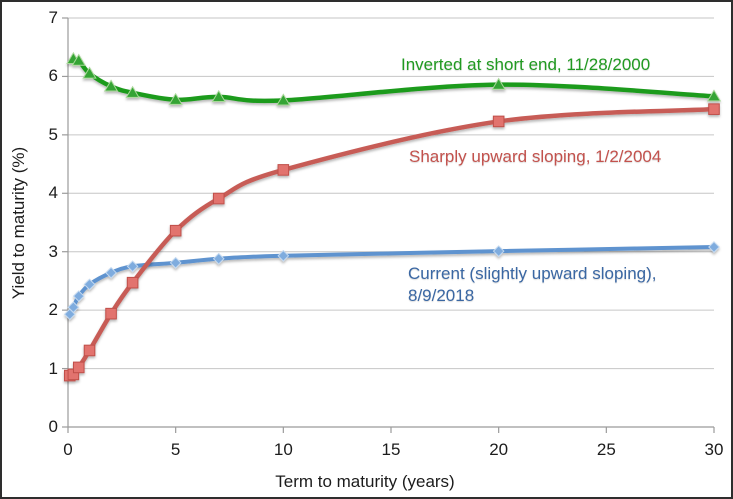 Image resolution: width=733 pixels, height=499 pixels. What do you see at coordinates (391, 281) in the screenshot?
I see `series-8/9/2018` at bounding box center [391, 281].